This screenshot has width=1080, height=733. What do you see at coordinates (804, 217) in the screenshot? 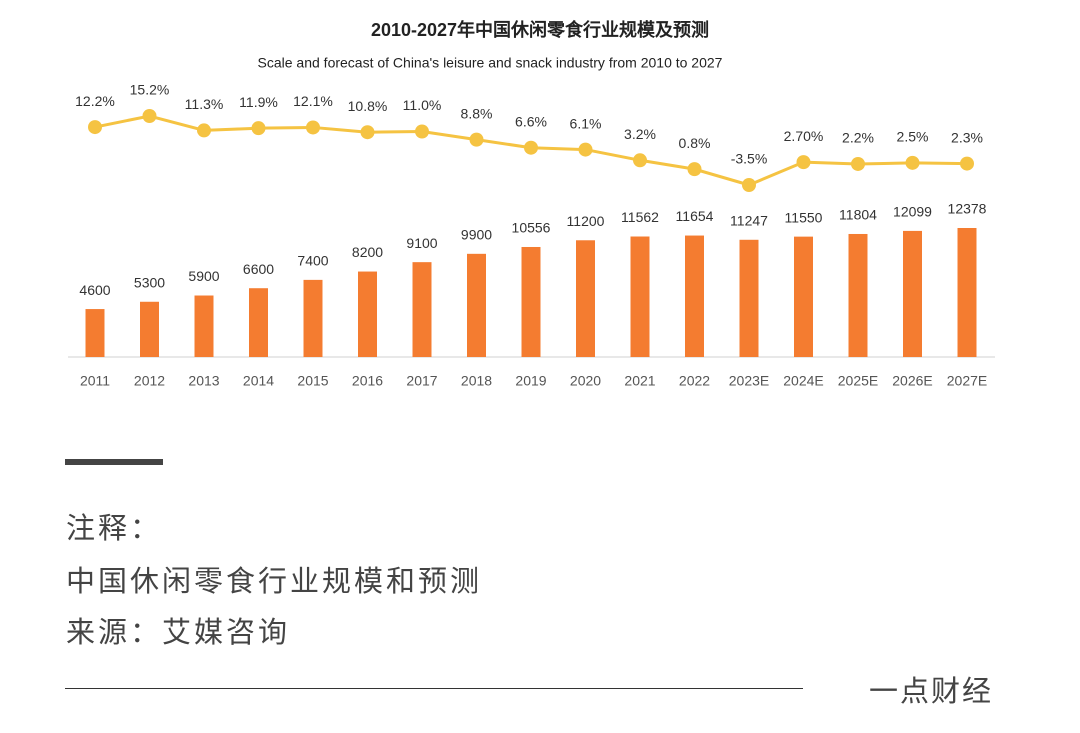
I see `bar-label: 11550` at bounding box center [804, 217].